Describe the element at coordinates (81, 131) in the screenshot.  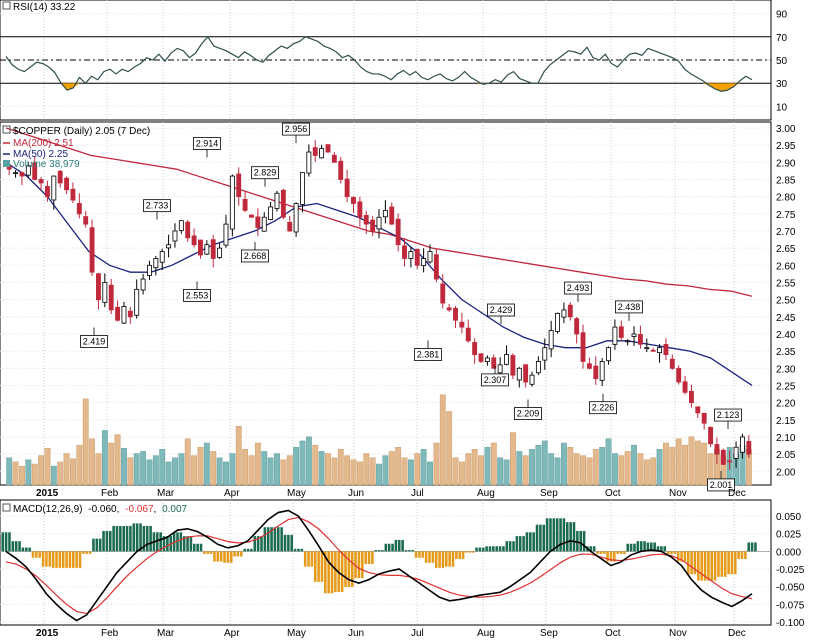
I see `price-title: $COPPER (Daily) 2.05 (7 Dec)` at that location.